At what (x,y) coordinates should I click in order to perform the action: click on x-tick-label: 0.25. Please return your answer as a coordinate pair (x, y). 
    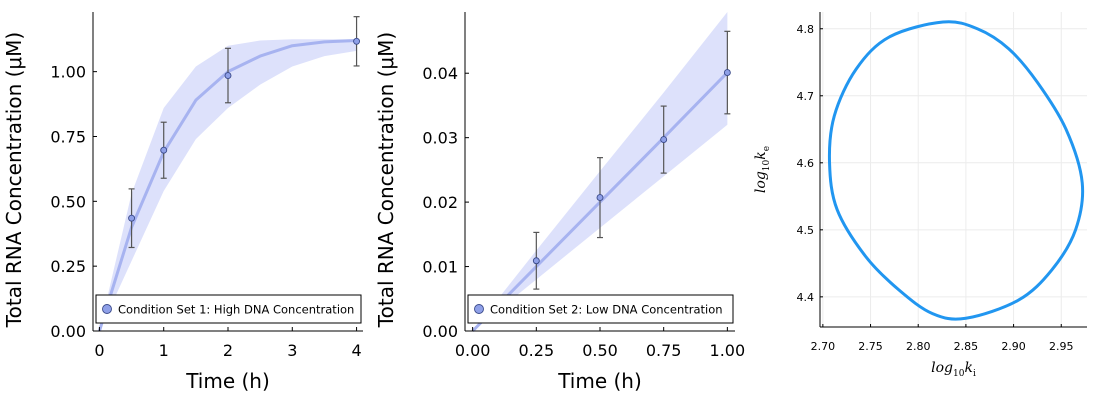
    Looking at the image, I should click on (537, 350).